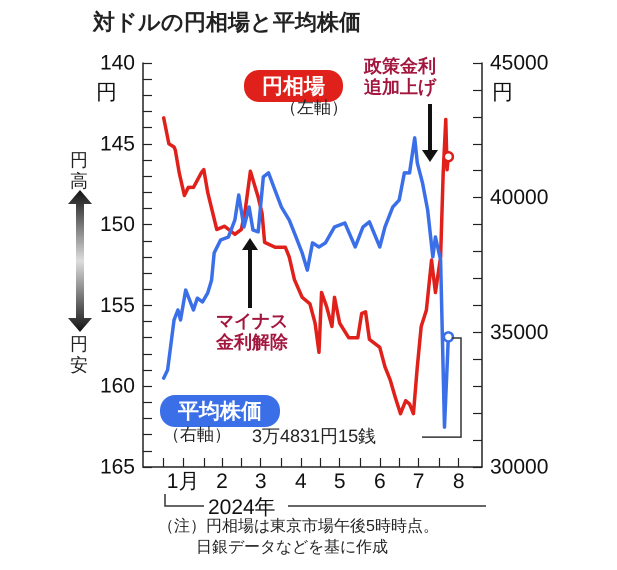 The height and width of the screenshot is (570, 617). I want to click on x-axis-title: 2024年, so click(242, 507).